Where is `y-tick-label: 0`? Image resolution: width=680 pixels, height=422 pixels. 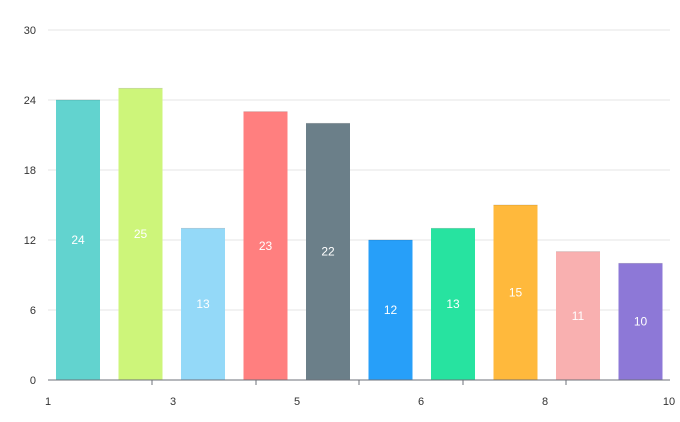
y-tick-label: 0 is located at coordinates (33, 381).